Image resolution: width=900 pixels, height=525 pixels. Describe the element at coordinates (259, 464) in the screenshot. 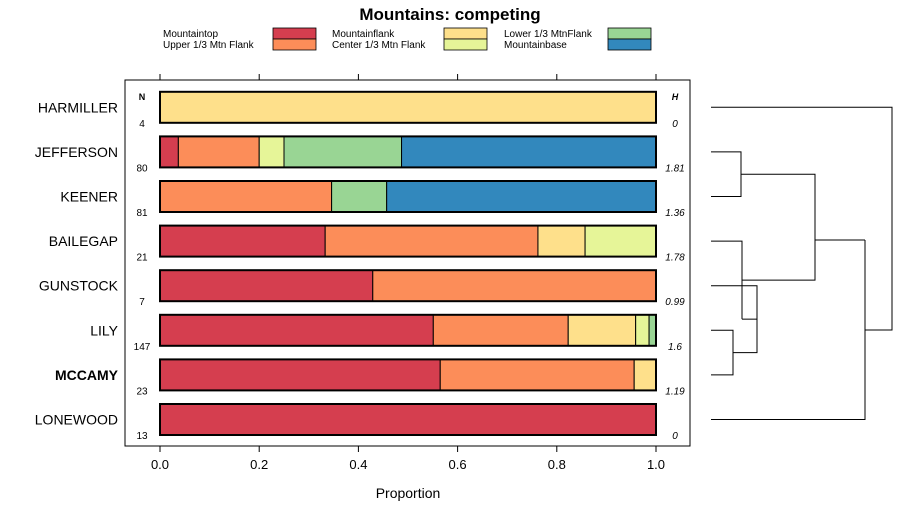

I see `x-tick-label: 0.2` at that location.